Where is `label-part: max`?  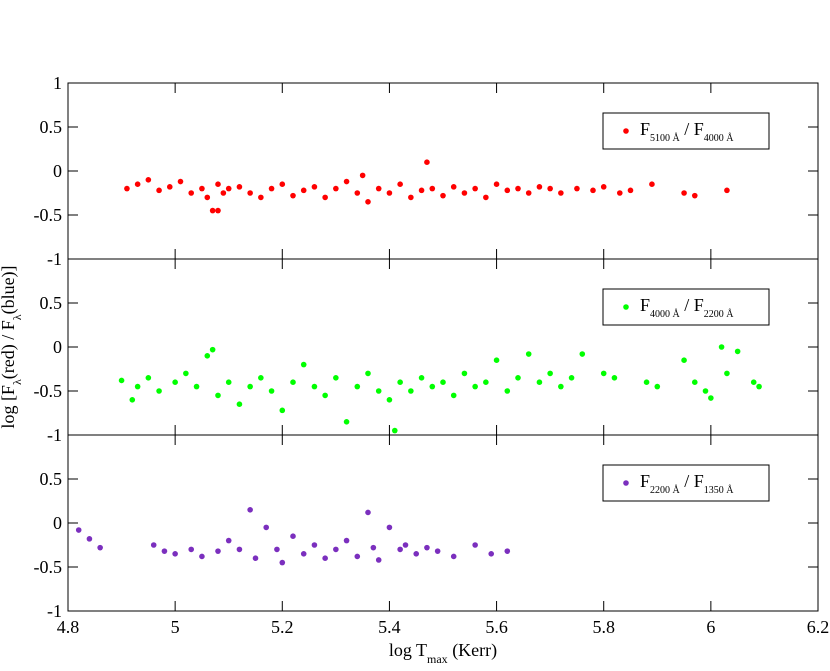 label-part: max is located at coordinates (437, 659).